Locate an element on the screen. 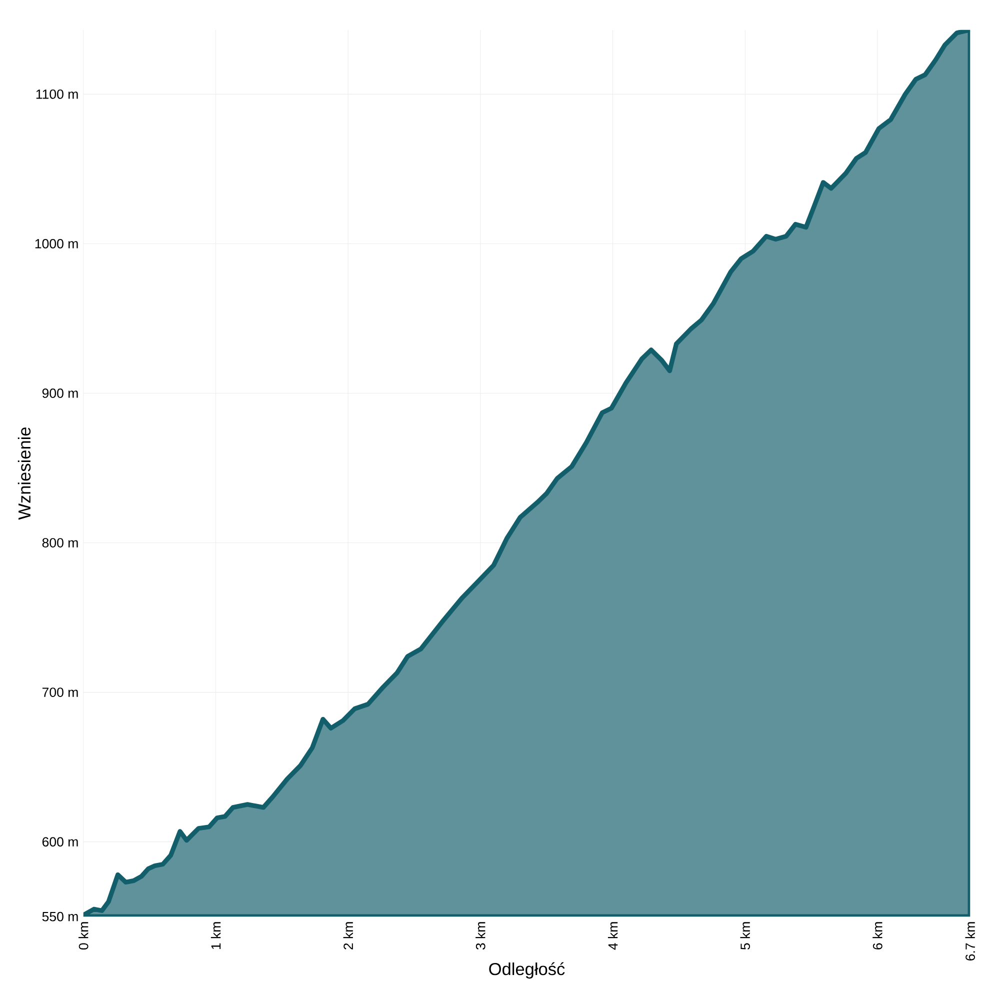 This screenshot has height=995, width=1000. x-tick-label: 0 km is located at coordinates (83, 936).